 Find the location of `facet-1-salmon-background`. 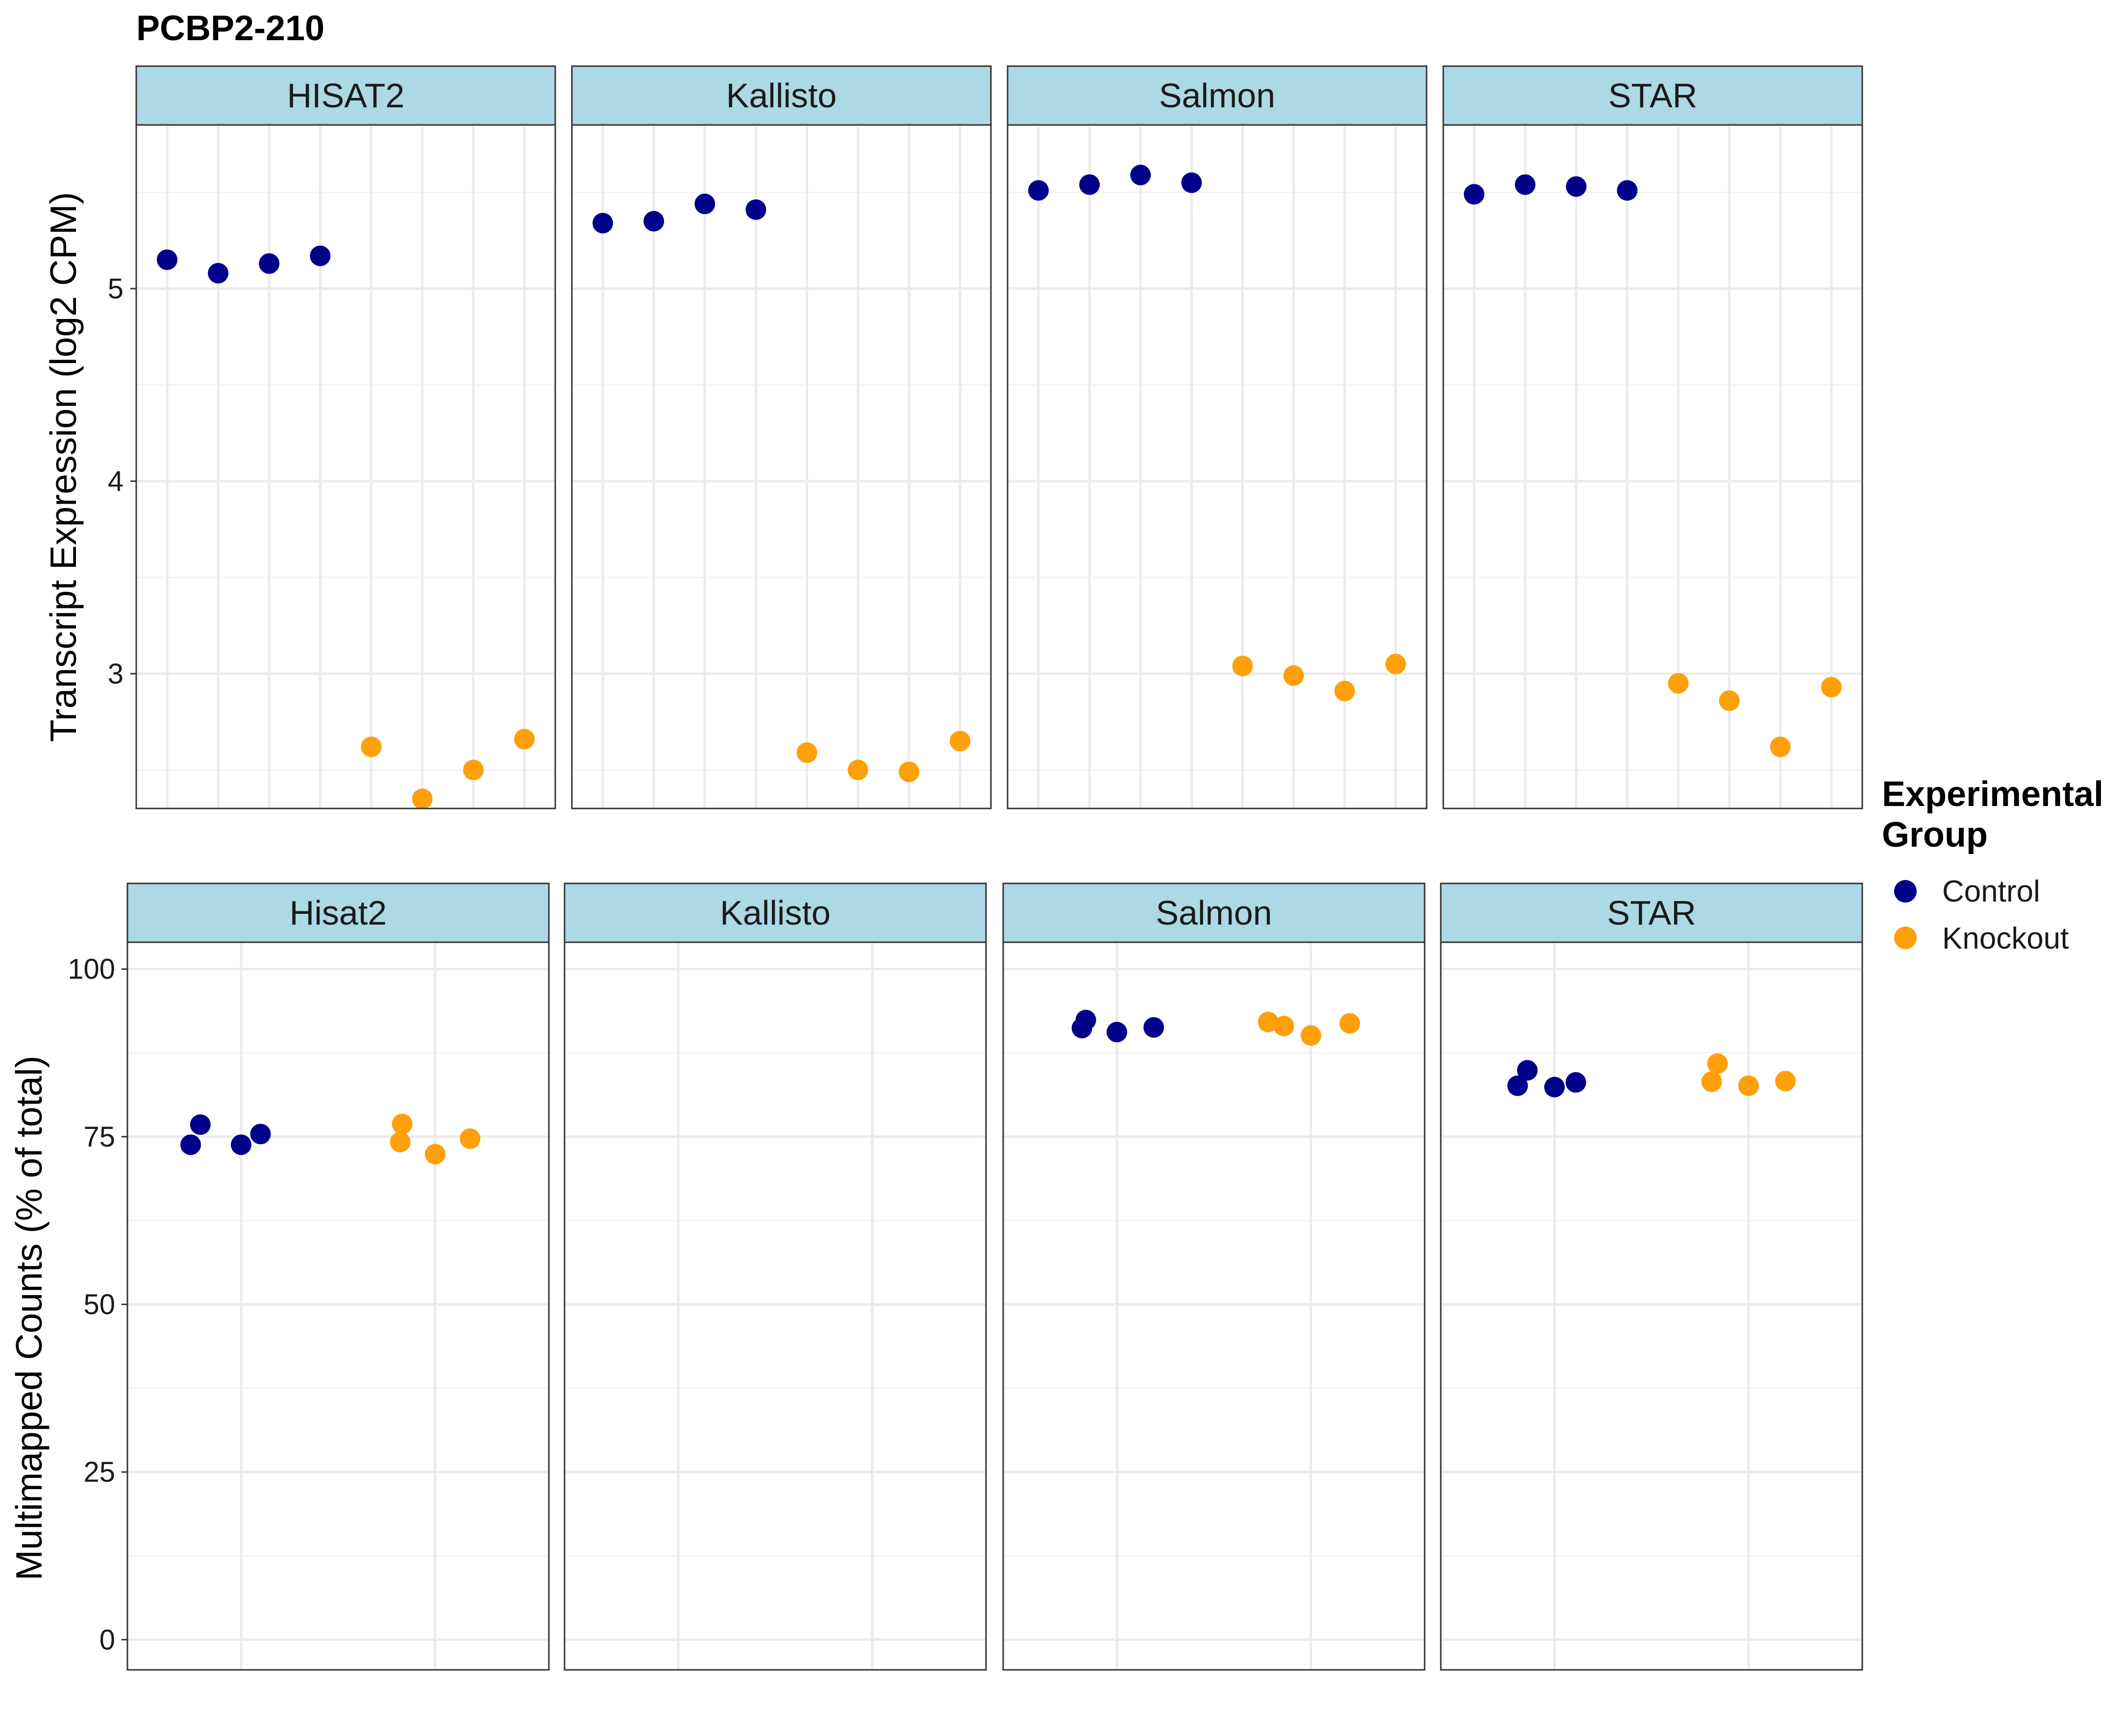

facet-1-salmon-background is located at coordinates (1214, 1306).